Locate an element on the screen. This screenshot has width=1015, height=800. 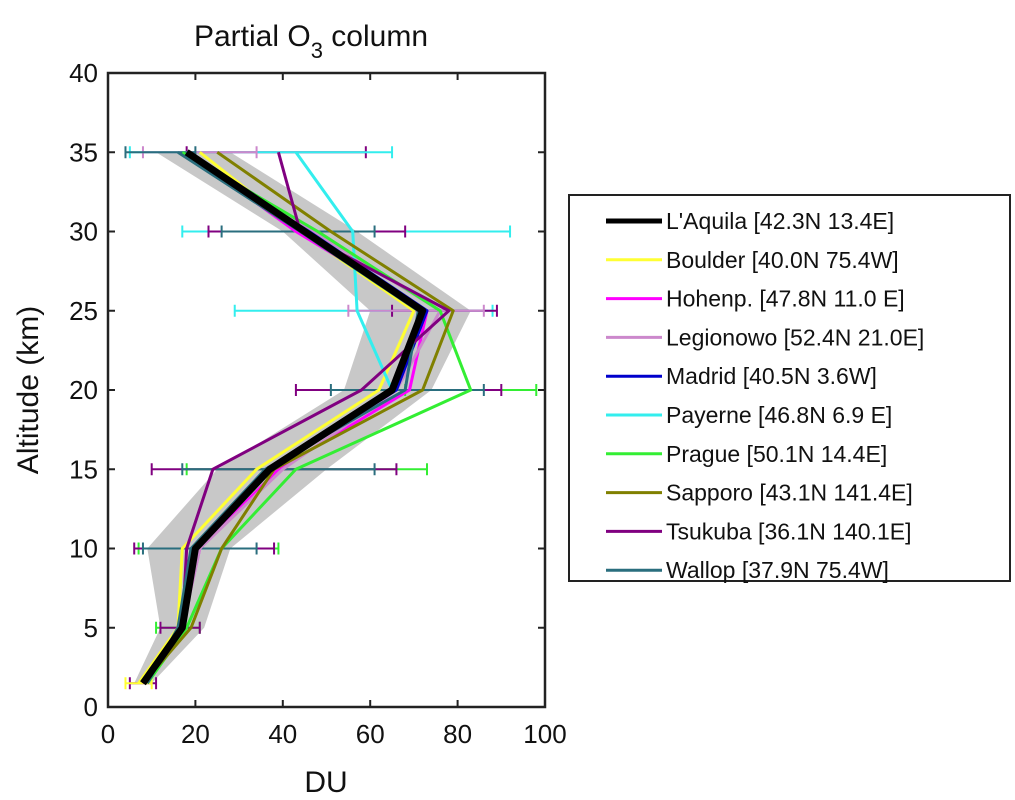
legend-label: Madrid [40.5N 3.6W] is located at coordinates (771, 376).